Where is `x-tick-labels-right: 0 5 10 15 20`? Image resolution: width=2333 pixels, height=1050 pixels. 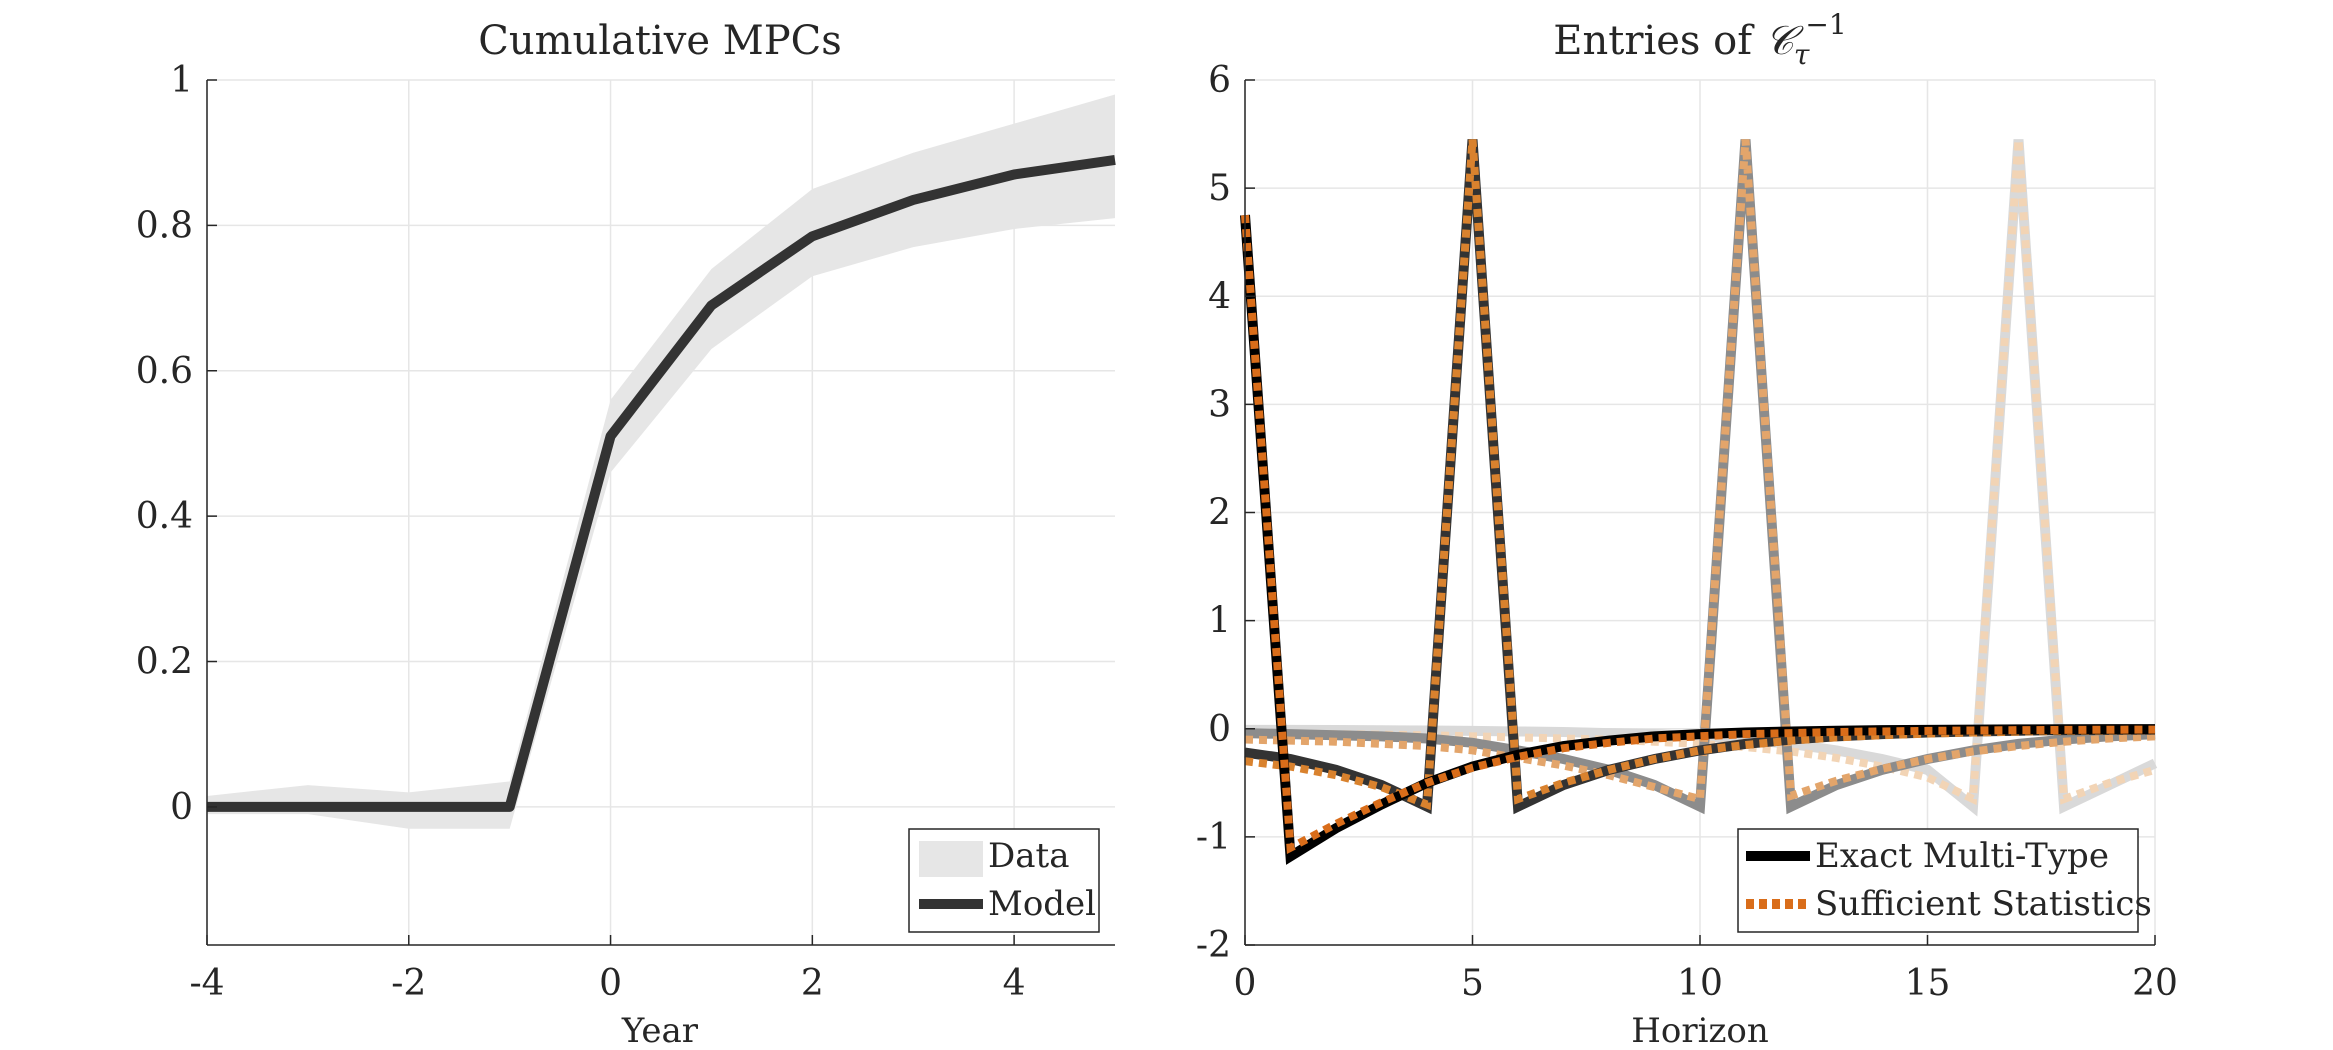 x-tick-labels-right: 0 5 10 15 20 is located at coordinates (1706, 983).